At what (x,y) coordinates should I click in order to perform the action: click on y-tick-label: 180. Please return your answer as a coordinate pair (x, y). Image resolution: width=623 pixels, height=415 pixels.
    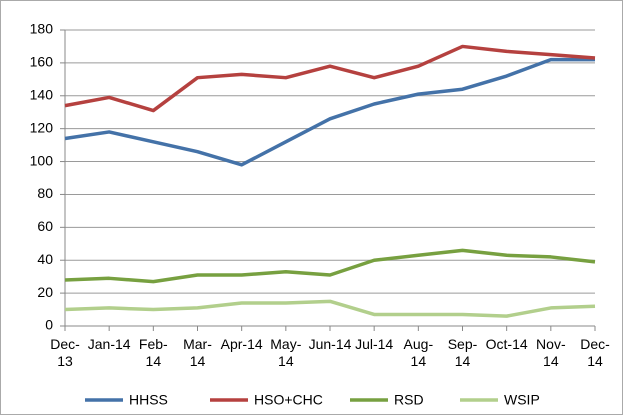
    Looking at the image, I should click on (42, 29).